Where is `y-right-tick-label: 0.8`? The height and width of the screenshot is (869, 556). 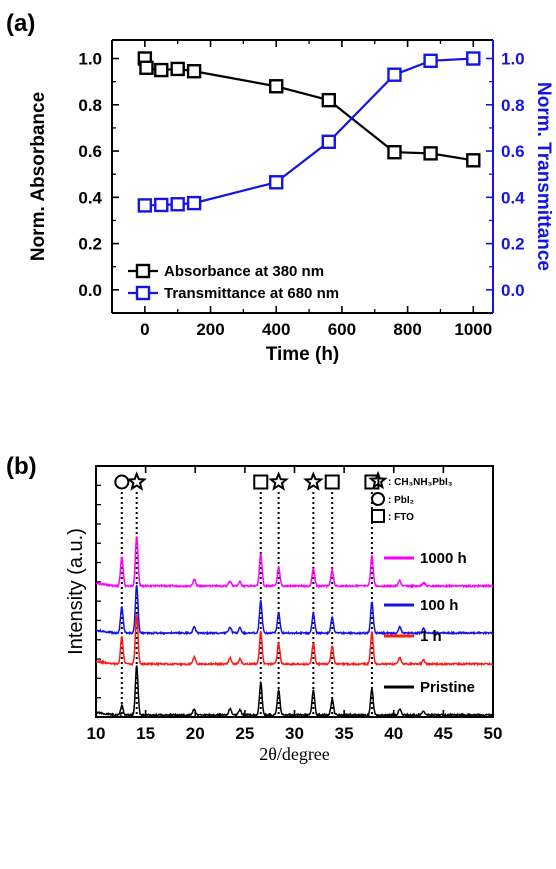 y-right-tick-label: 0.8 is located at coordinates (513, 105).